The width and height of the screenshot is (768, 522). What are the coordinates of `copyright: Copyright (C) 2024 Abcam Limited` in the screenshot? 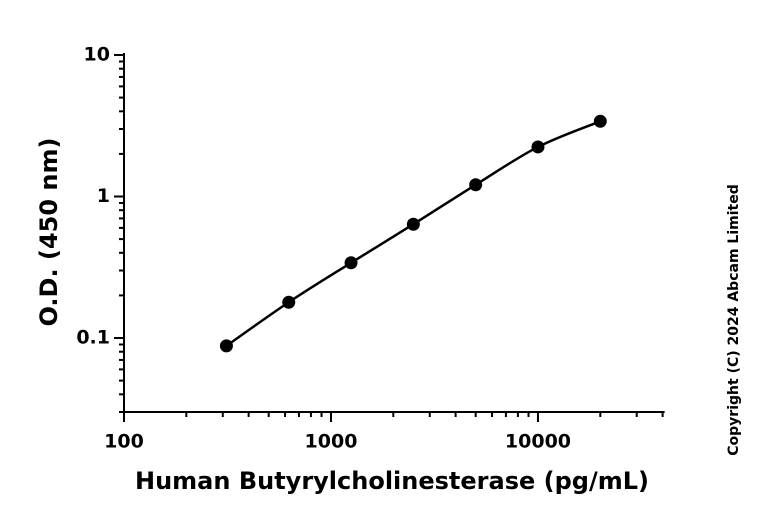 It's located at (734, 319).